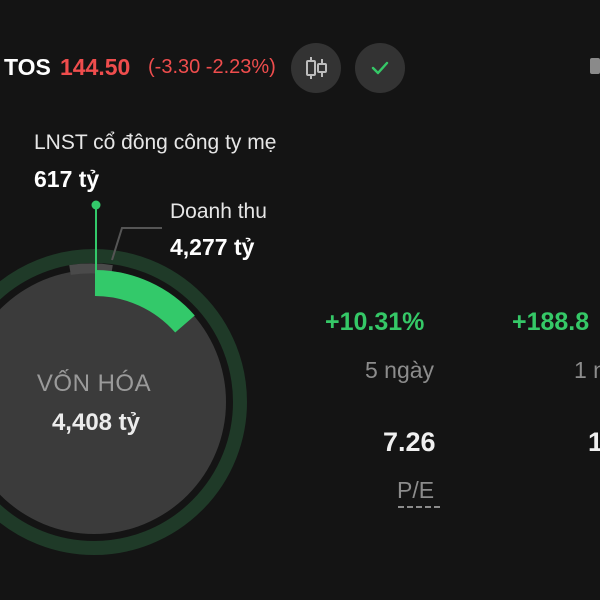  What do you see at coordinates (91, 269) in the screenshot?
I see `revenue-arc` at bounding box center [91, 269].